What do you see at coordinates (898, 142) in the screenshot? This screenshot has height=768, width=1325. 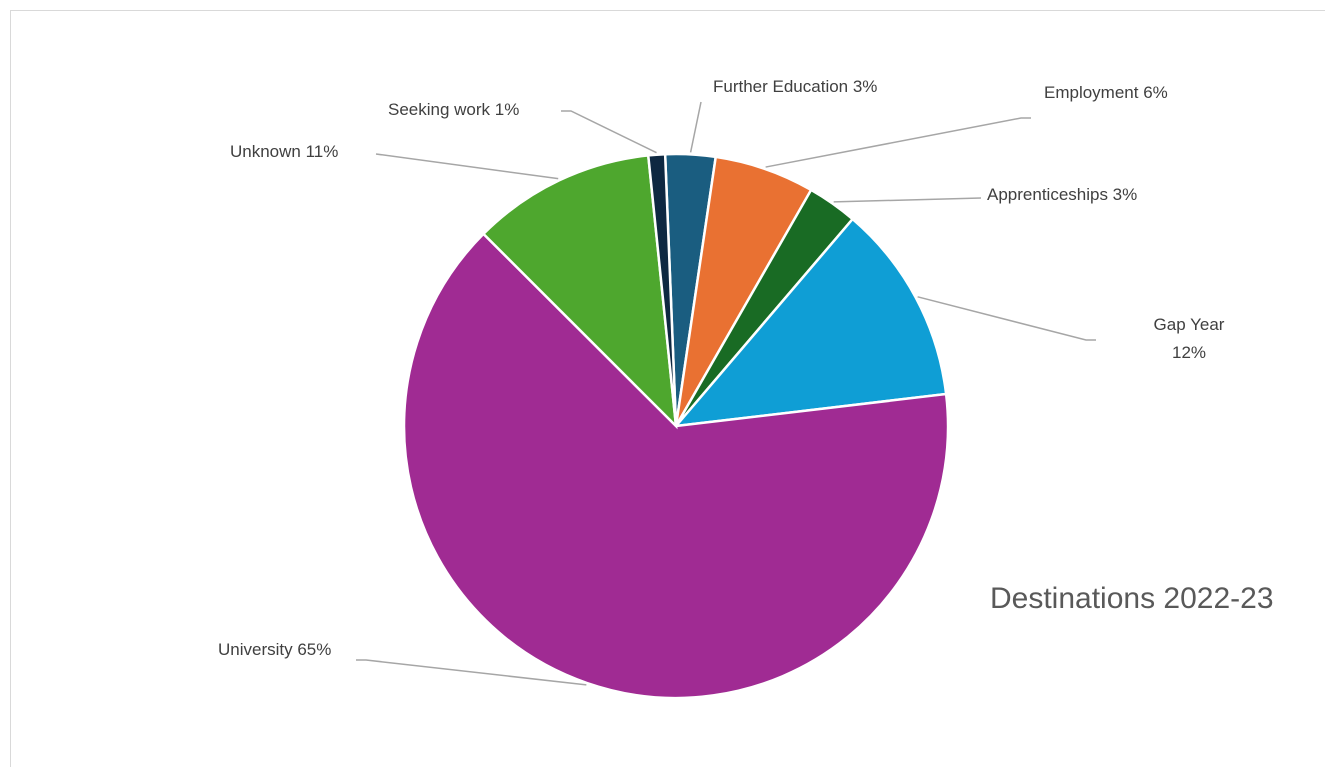 I see `leader-line-employment` at bounding box center [898, 142].